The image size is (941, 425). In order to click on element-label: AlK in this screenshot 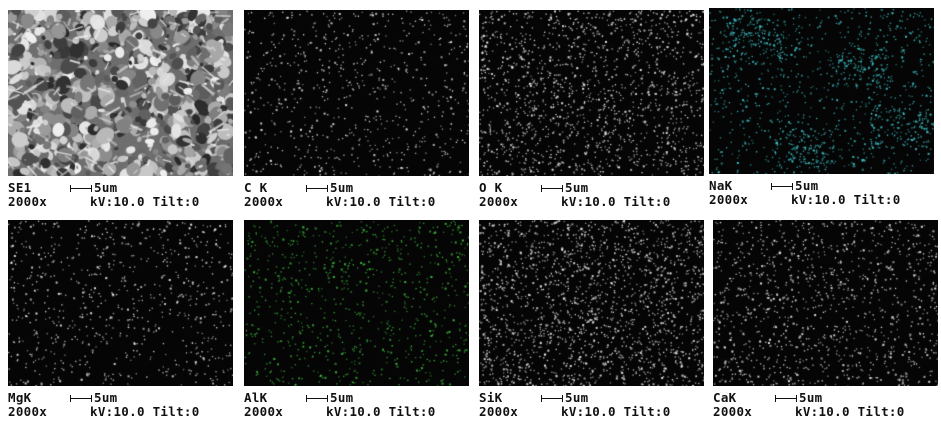, I will do `click(256, 397)`.